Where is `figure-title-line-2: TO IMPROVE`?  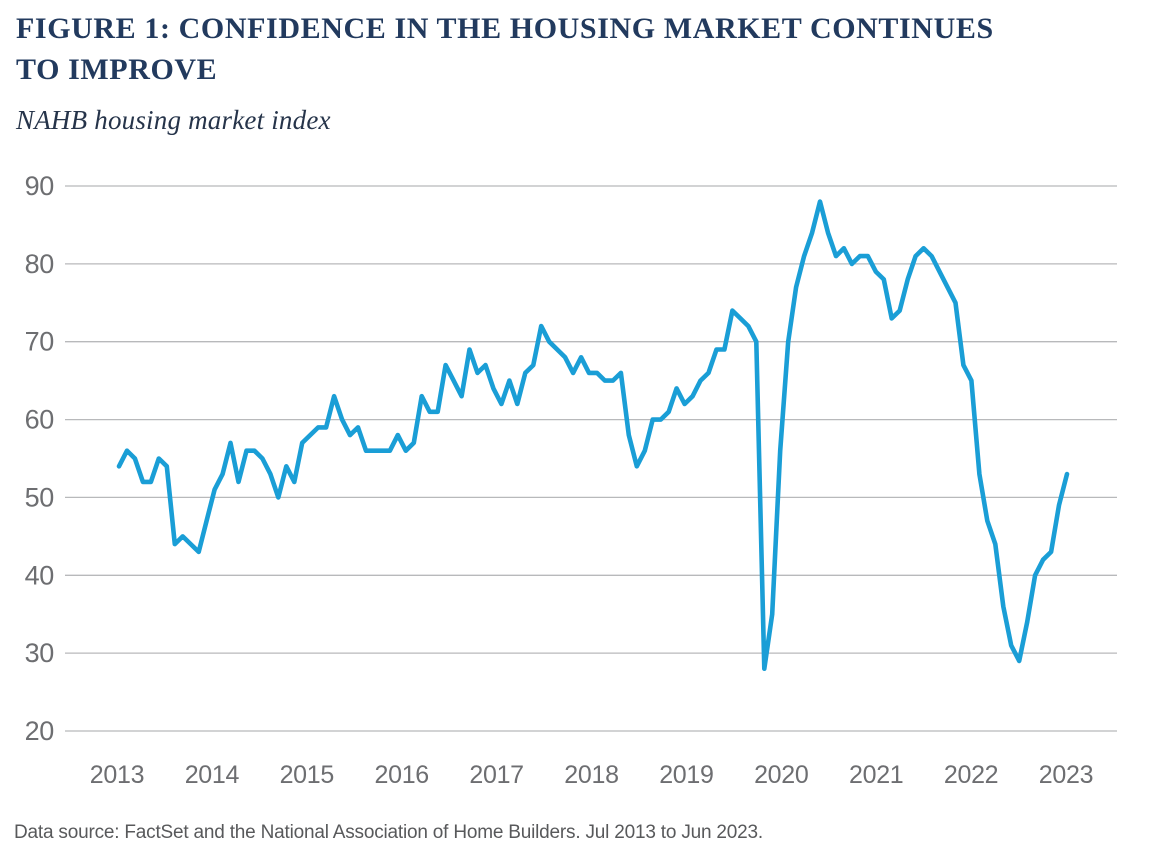
figure-title-line-2: TO IMPROVE is located at coordinates (117, 69).